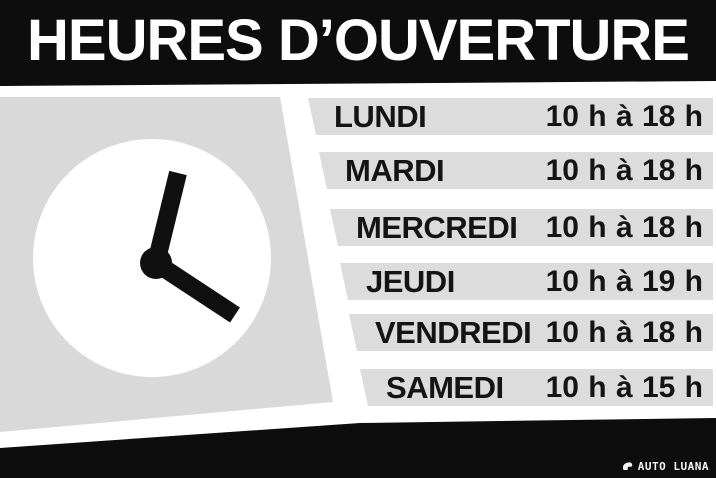 This screenshot has width=716, height=478. Describe the element at coordinates (510, 116) in the screenshot. I see `schedule-row-lundi: LUNDI 10 h à 18 h` at that location.